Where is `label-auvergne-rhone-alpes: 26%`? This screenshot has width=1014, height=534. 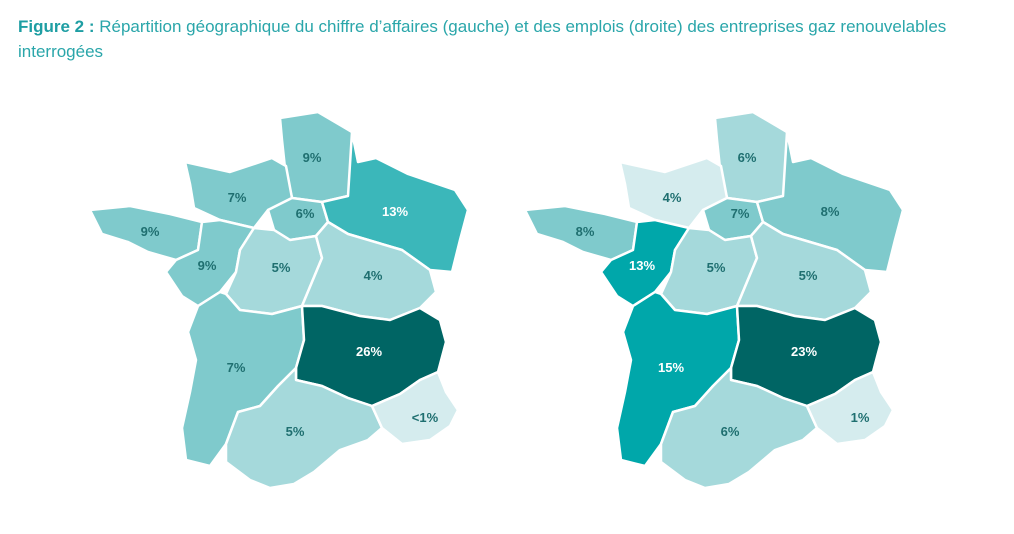 label-auvergne-rhone-alpes: 26% is located at coordinates (369, 351).